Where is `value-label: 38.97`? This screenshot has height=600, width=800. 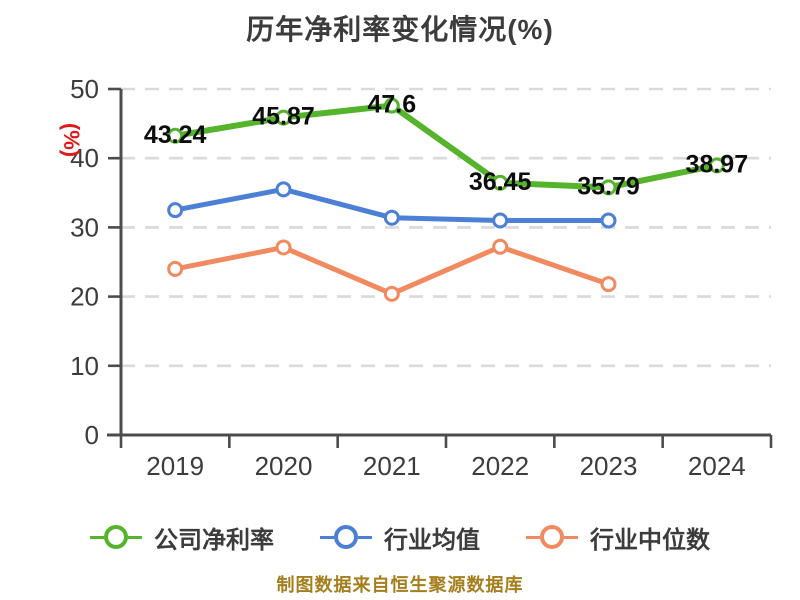 value-label: 38.97 is located at coordinates (717, 164).